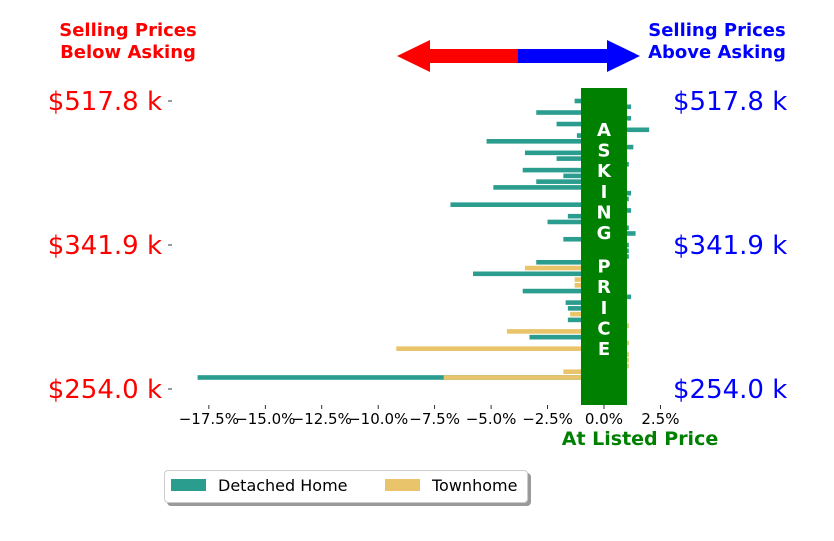 The image size is (834, 541). I want to click on y-tick-label-left-1: $341.9 k, so click(105, 246).